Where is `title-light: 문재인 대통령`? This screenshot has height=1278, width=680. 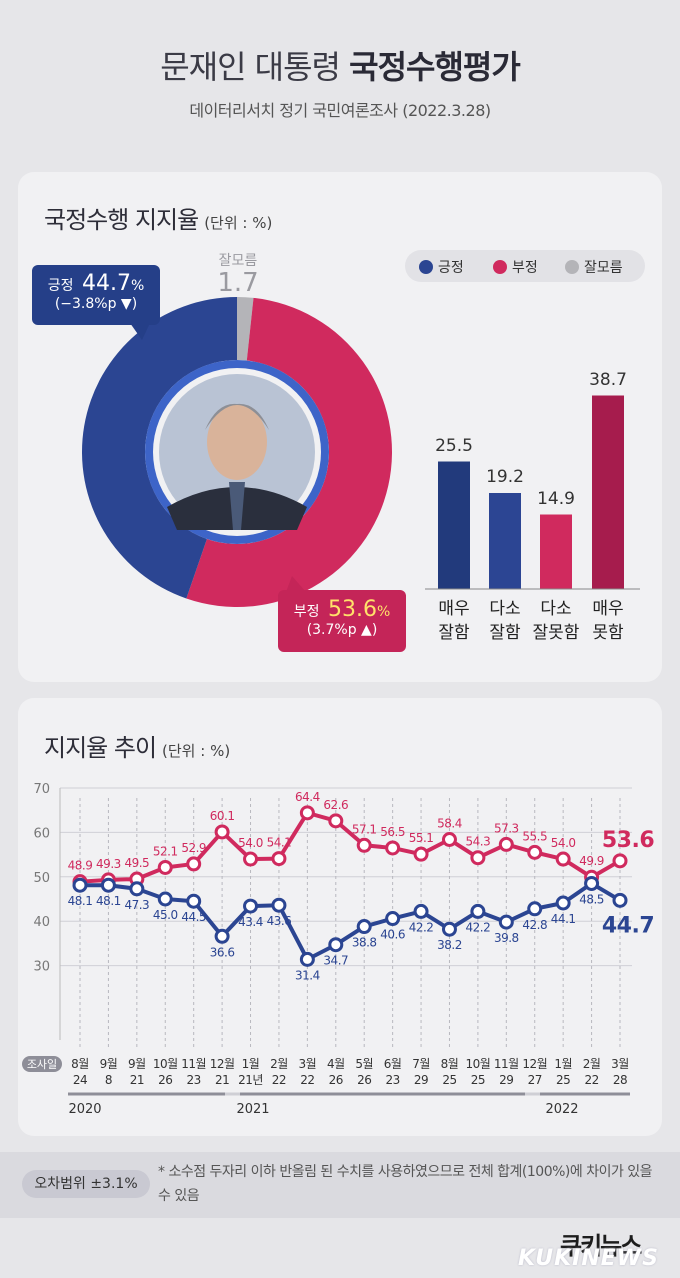 title-light: 문재인 대통령 is located at coordinates (250, 67).